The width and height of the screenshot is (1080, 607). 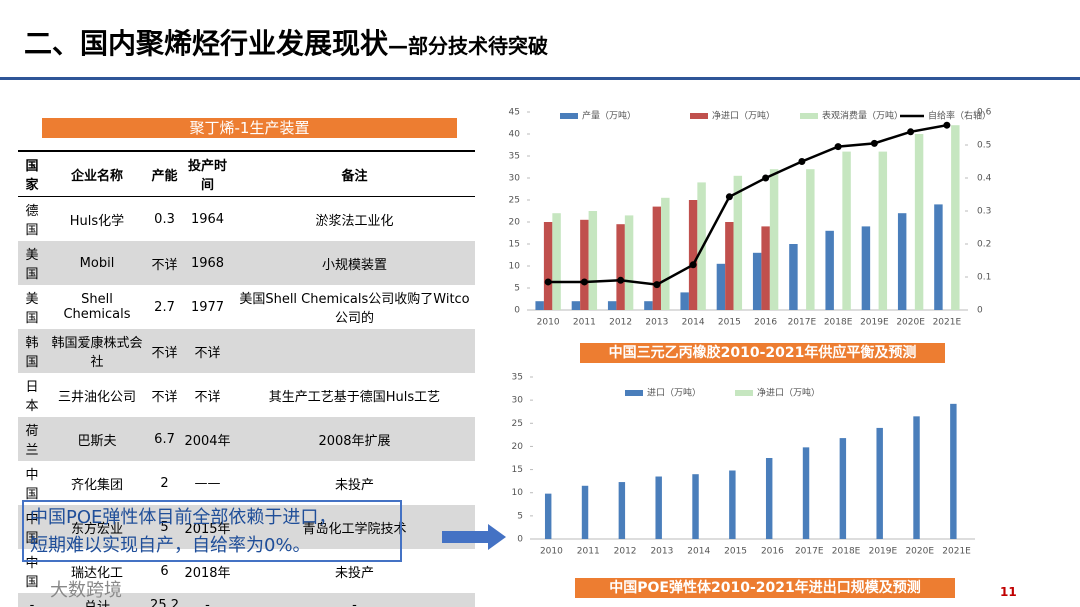 I want to click on table-cell: 日本, so click(x=32, y=397).